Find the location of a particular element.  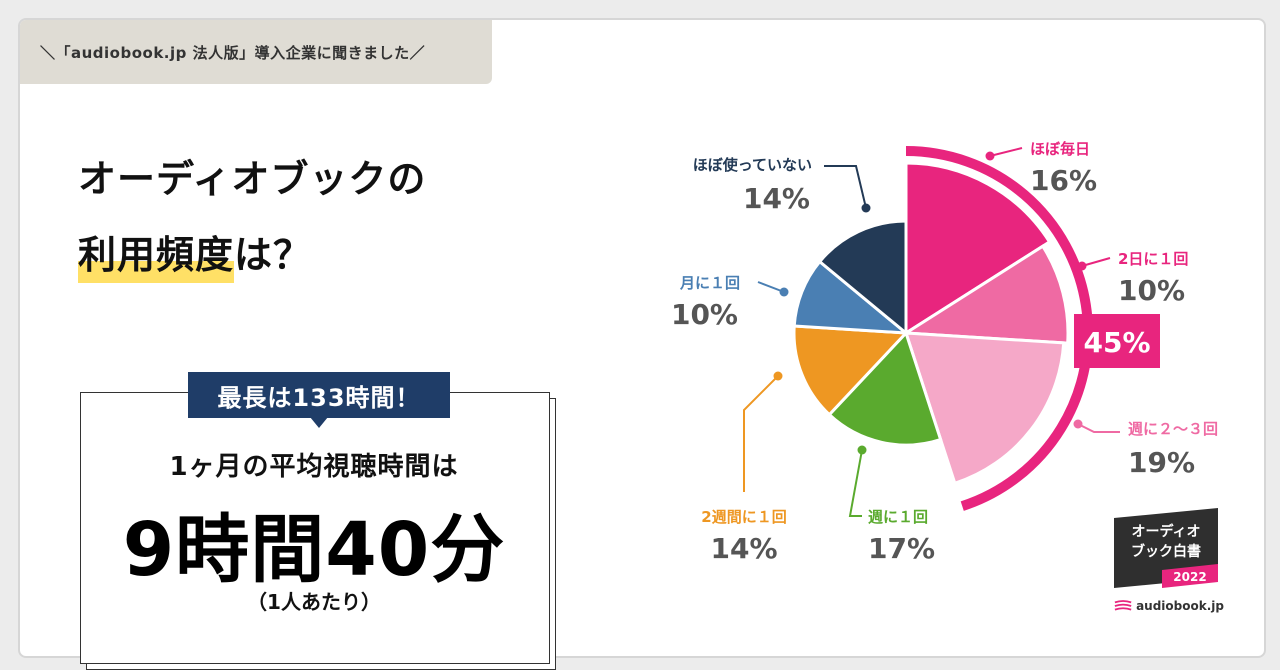

report-logo-text: オーディオ ブック白書 2022 is located at coordinates (1166, 549).